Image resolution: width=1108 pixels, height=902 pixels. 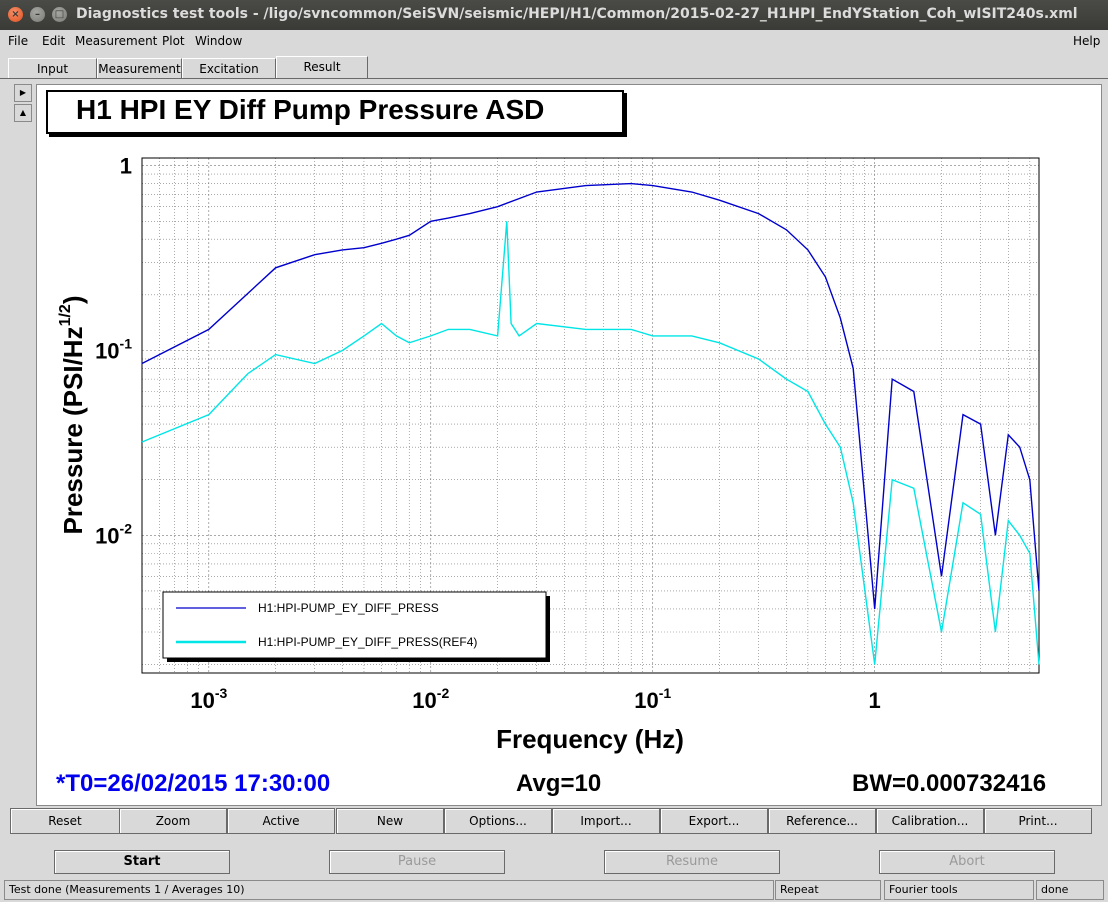 What do you see at coordinates (417, 862) in the screenshot?
I see `pause-button: Pause` at bounding box center [417, 862].